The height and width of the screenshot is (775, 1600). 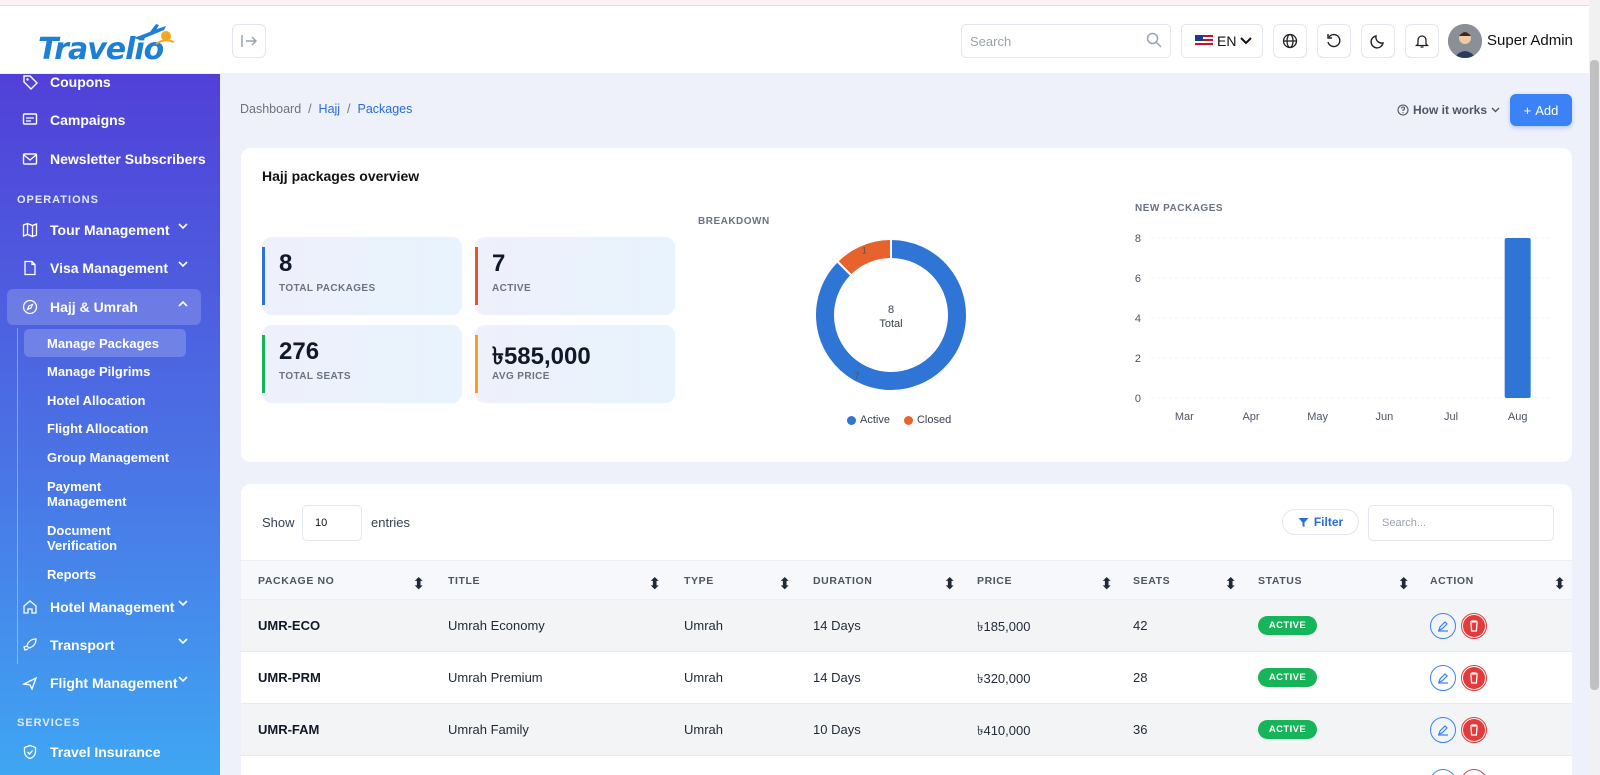 I want to click on sidebar-item-campaigns: Campaigns, so click(x=110, y=120).